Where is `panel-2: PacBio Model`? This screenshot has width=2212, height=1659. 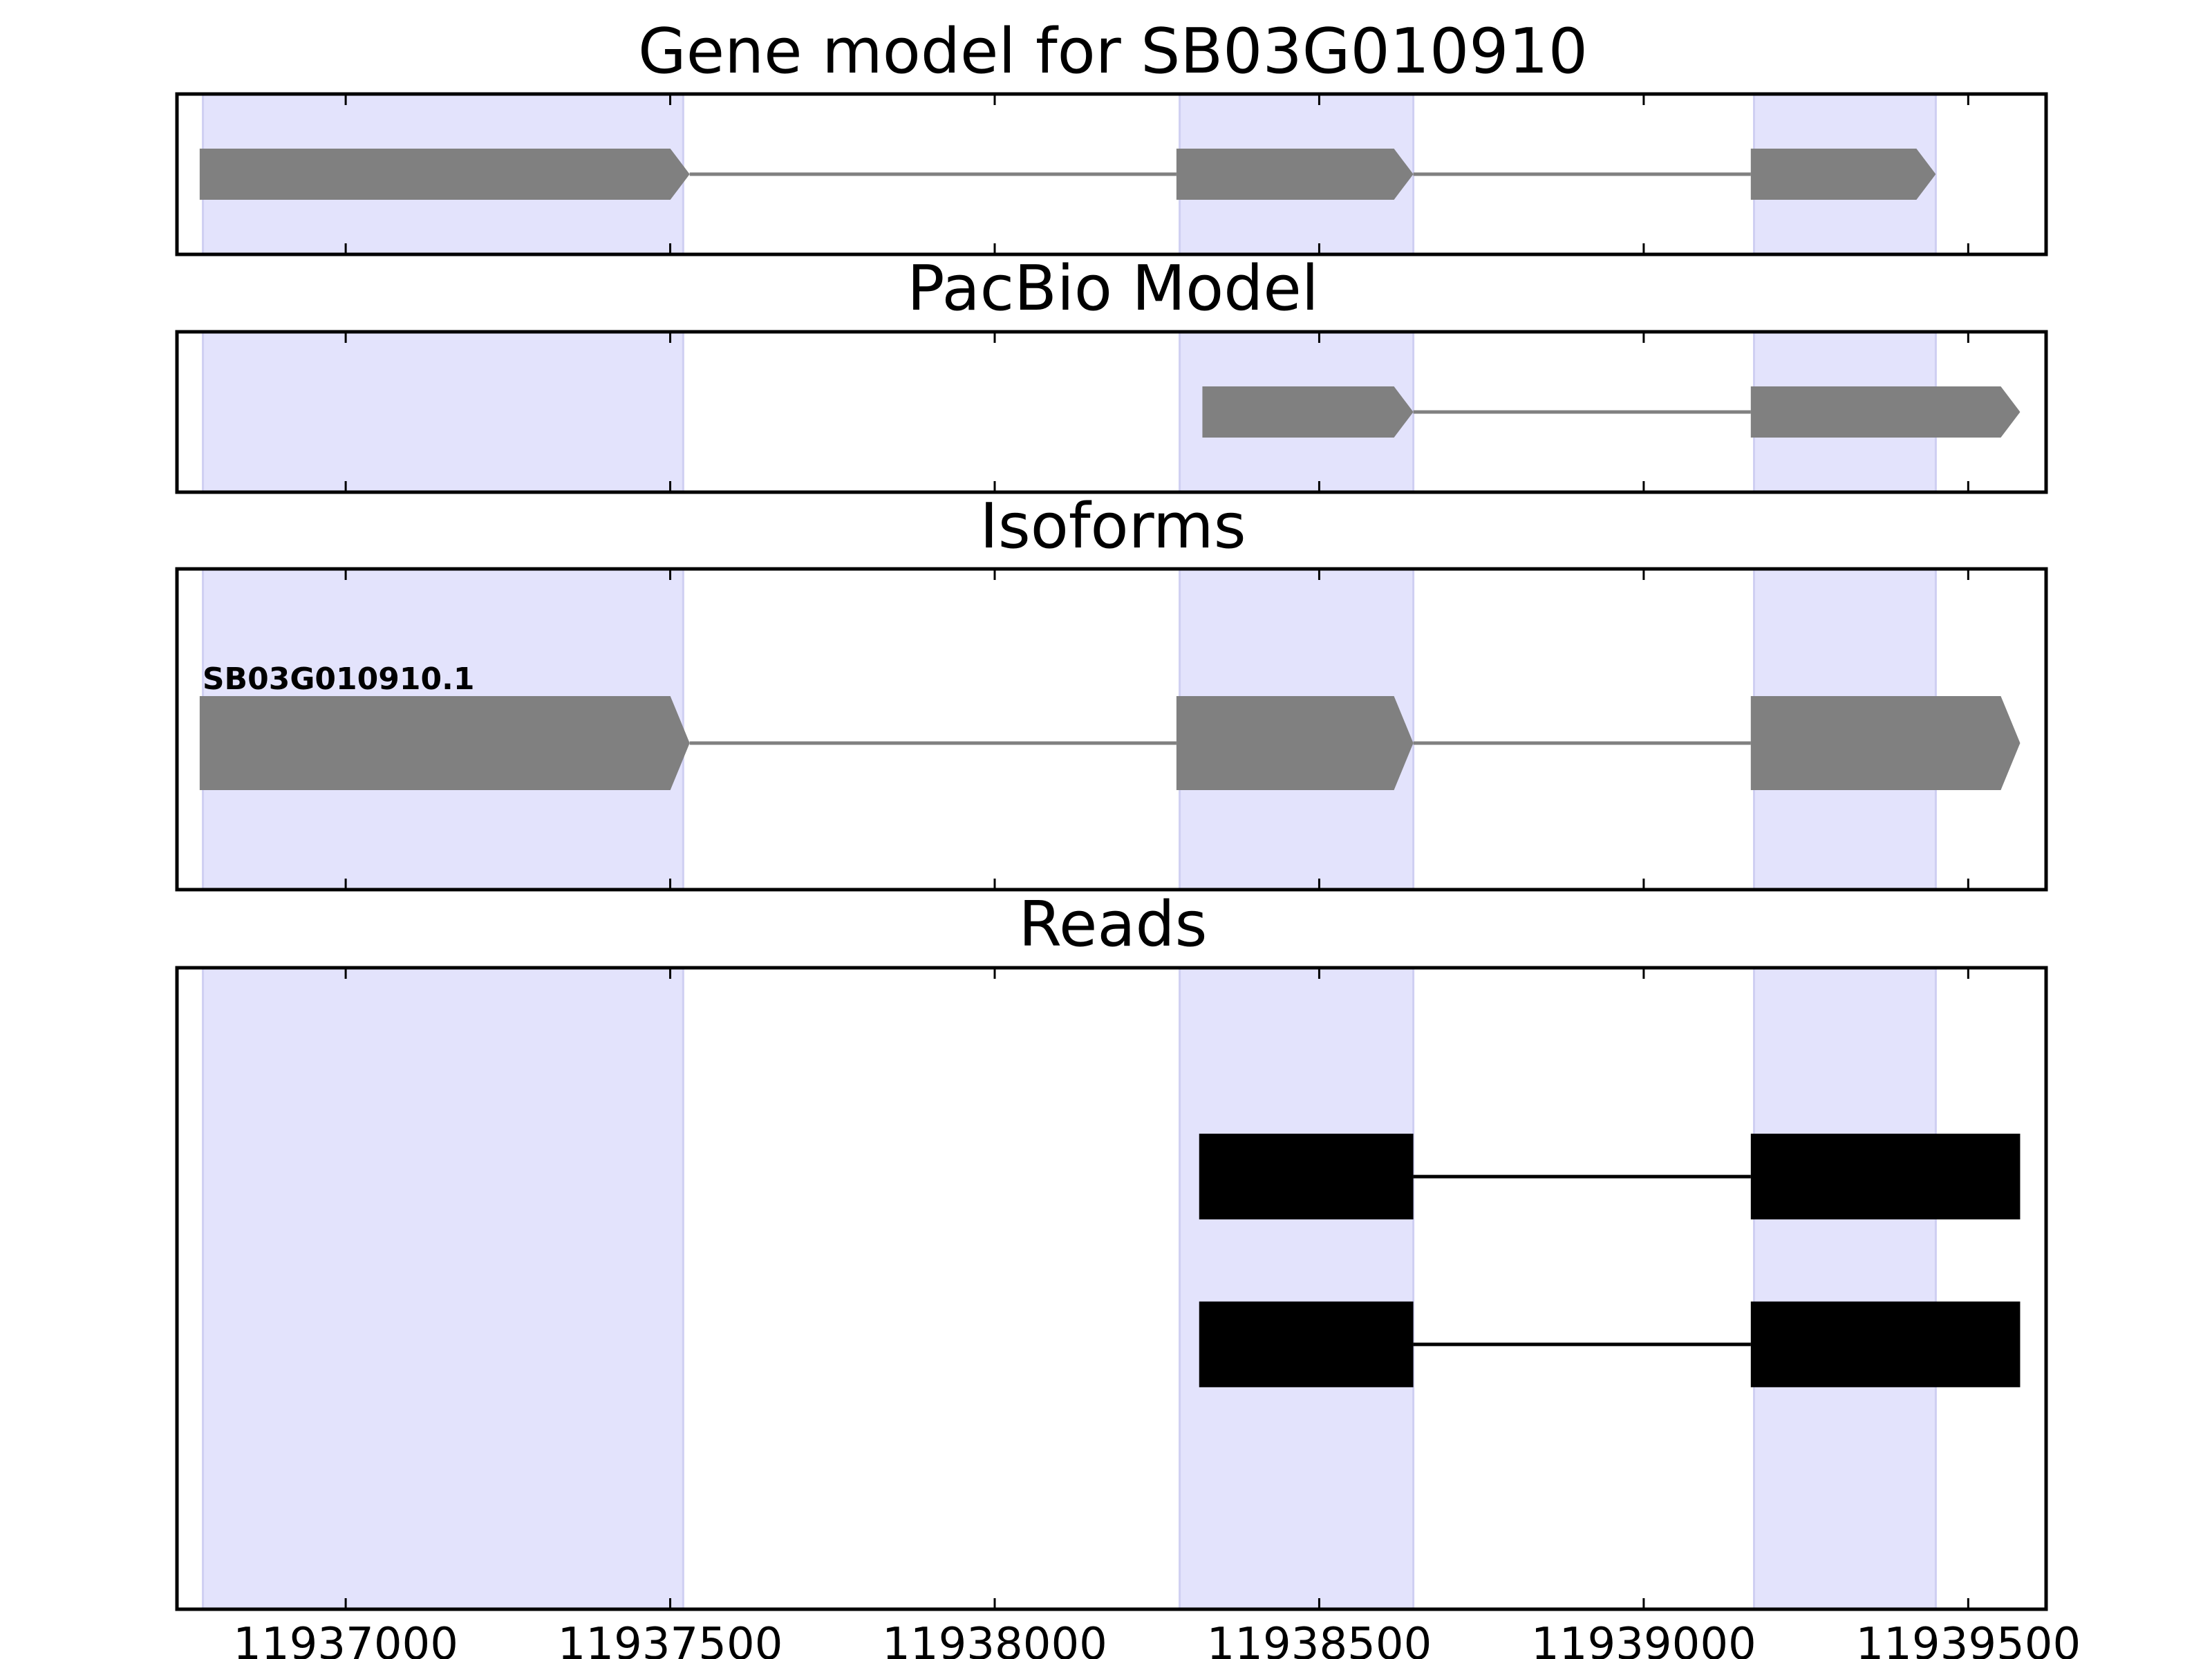 panel-2: PacBio Model is located at coordinates (1111, 373).